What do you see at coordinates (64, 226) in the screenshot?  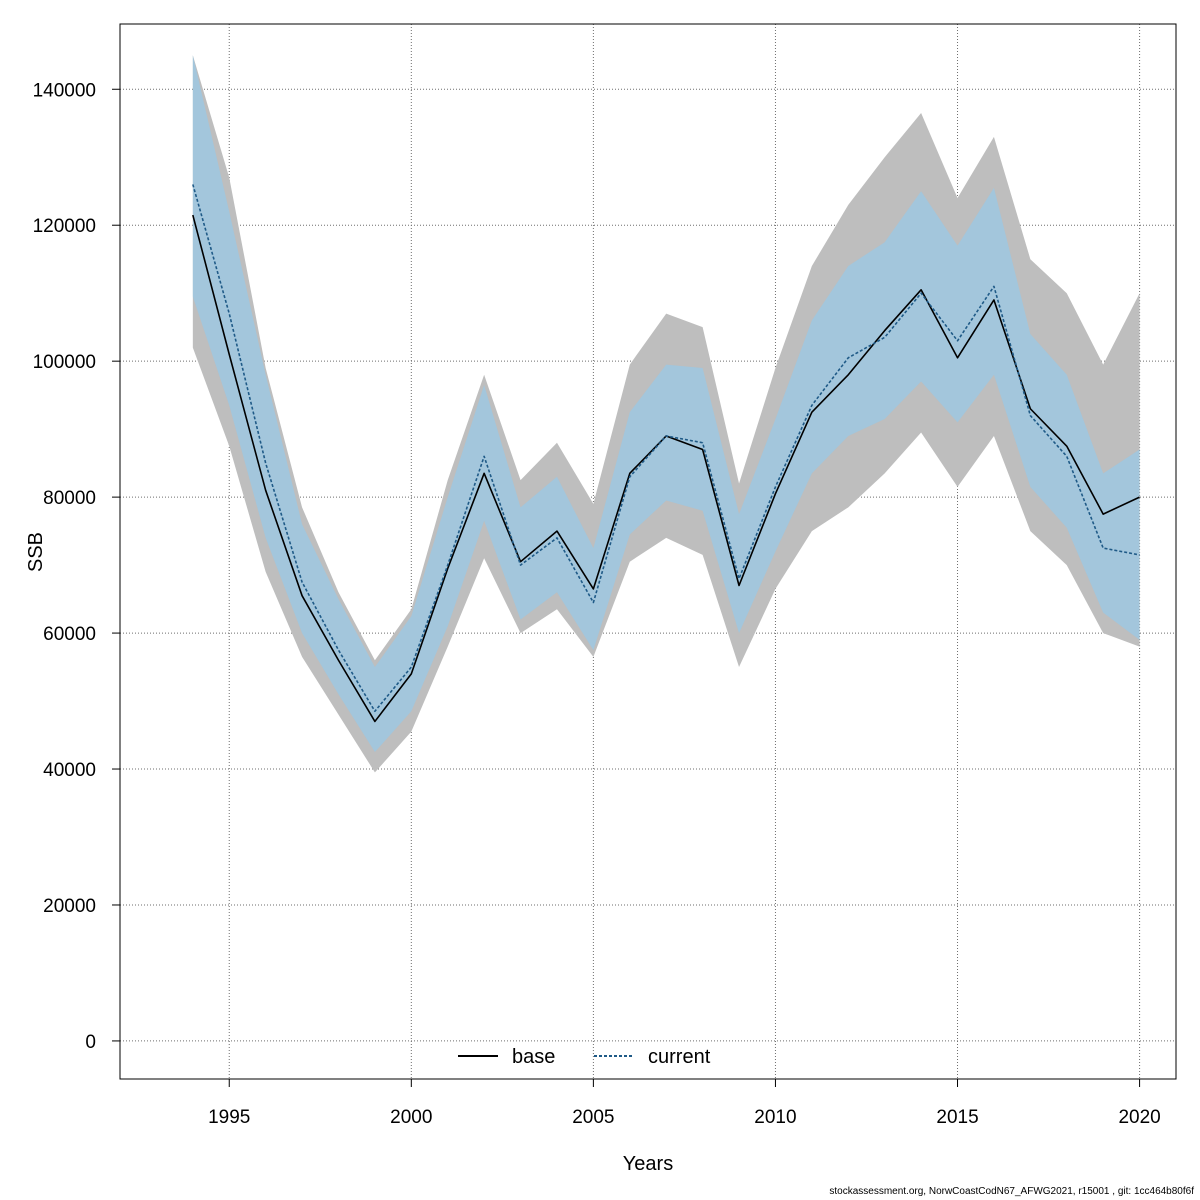 I see `y-tick-label: 120000` at bounding box center [64, 226].